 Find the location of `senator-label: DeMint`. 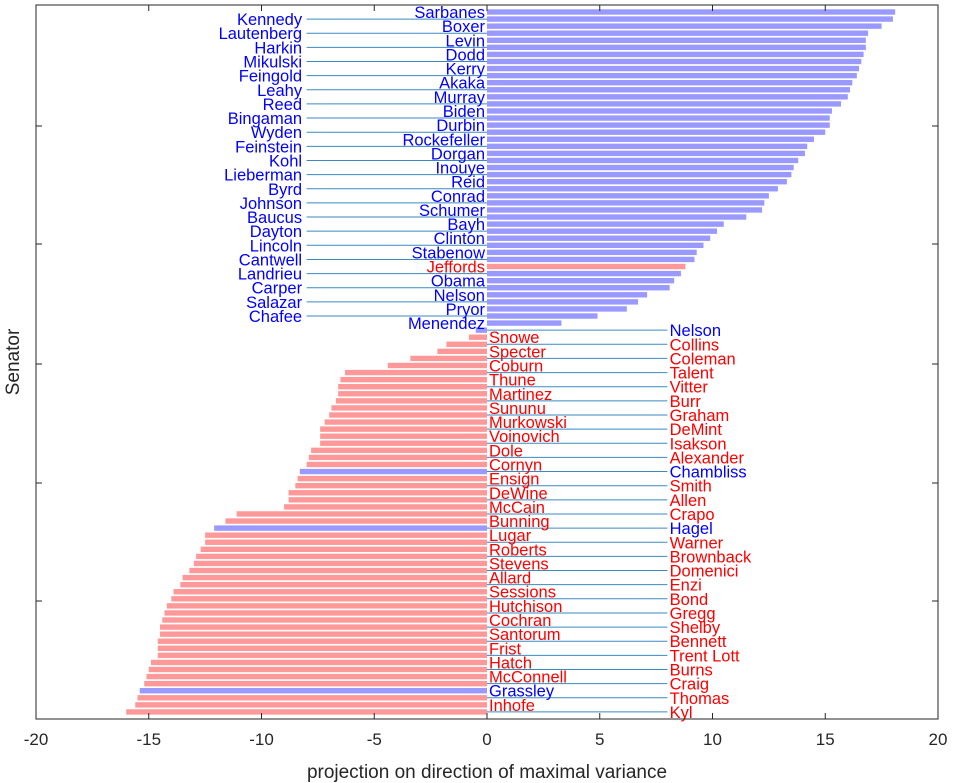

senator-label: DeMint is located at coordinates (696, 430).